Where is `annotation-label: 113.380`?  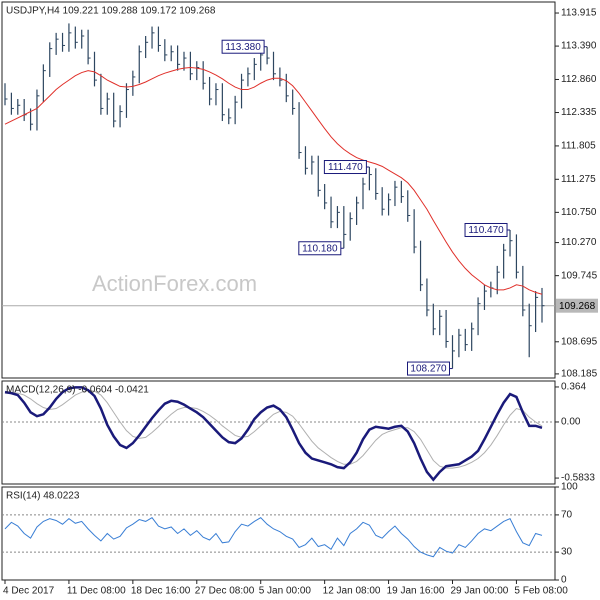
annotation-label: 113.380 is located at coordinates (243, 47).